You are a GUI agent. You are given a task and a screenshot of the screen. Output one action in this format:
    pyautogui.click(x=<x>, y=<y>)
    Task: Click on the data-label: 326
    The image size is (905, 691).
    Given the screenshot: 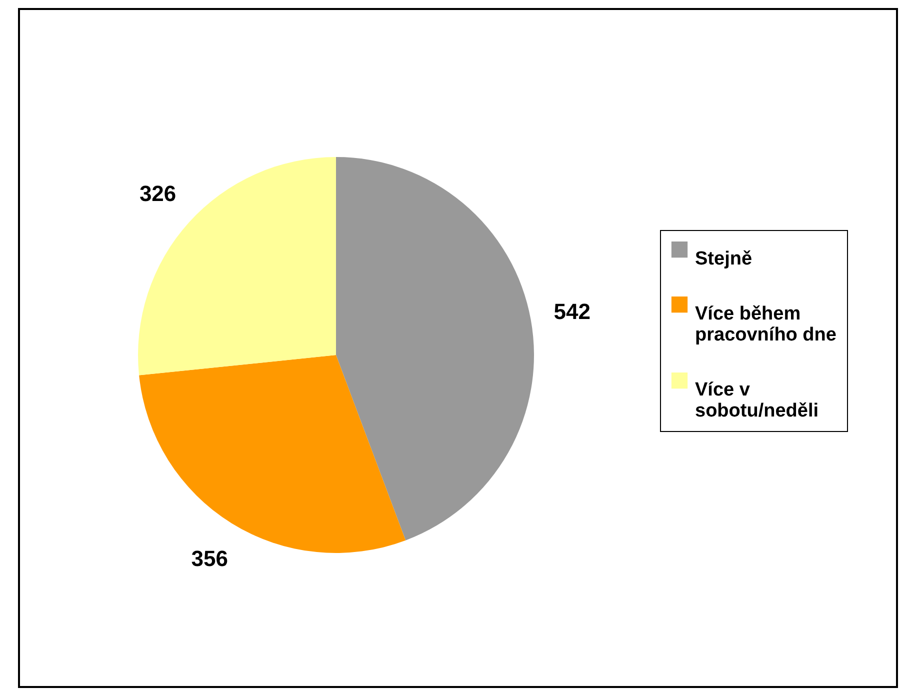 What is the action you would take?
    pyautogui.click(x=157, y=193)
    